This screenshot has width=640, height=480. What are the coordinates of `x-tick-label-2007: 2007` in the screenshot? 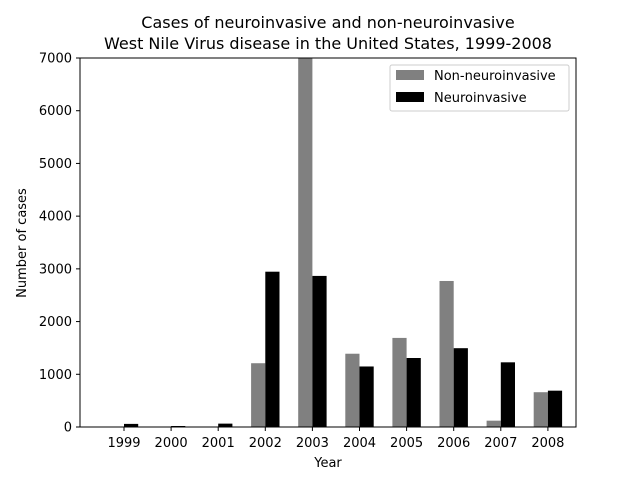 It's located at (500, 443).